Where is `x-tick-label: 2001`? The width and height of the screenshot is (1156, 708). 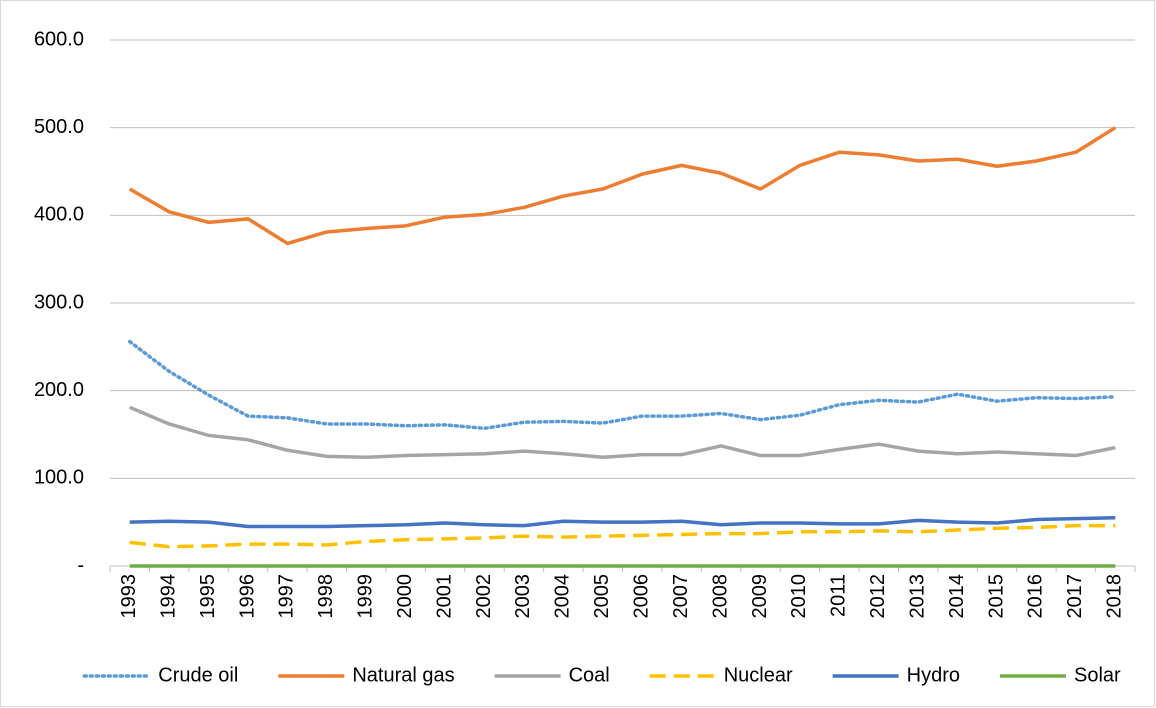 x-tick-label: 2001 is located at coordinates (444, 596).